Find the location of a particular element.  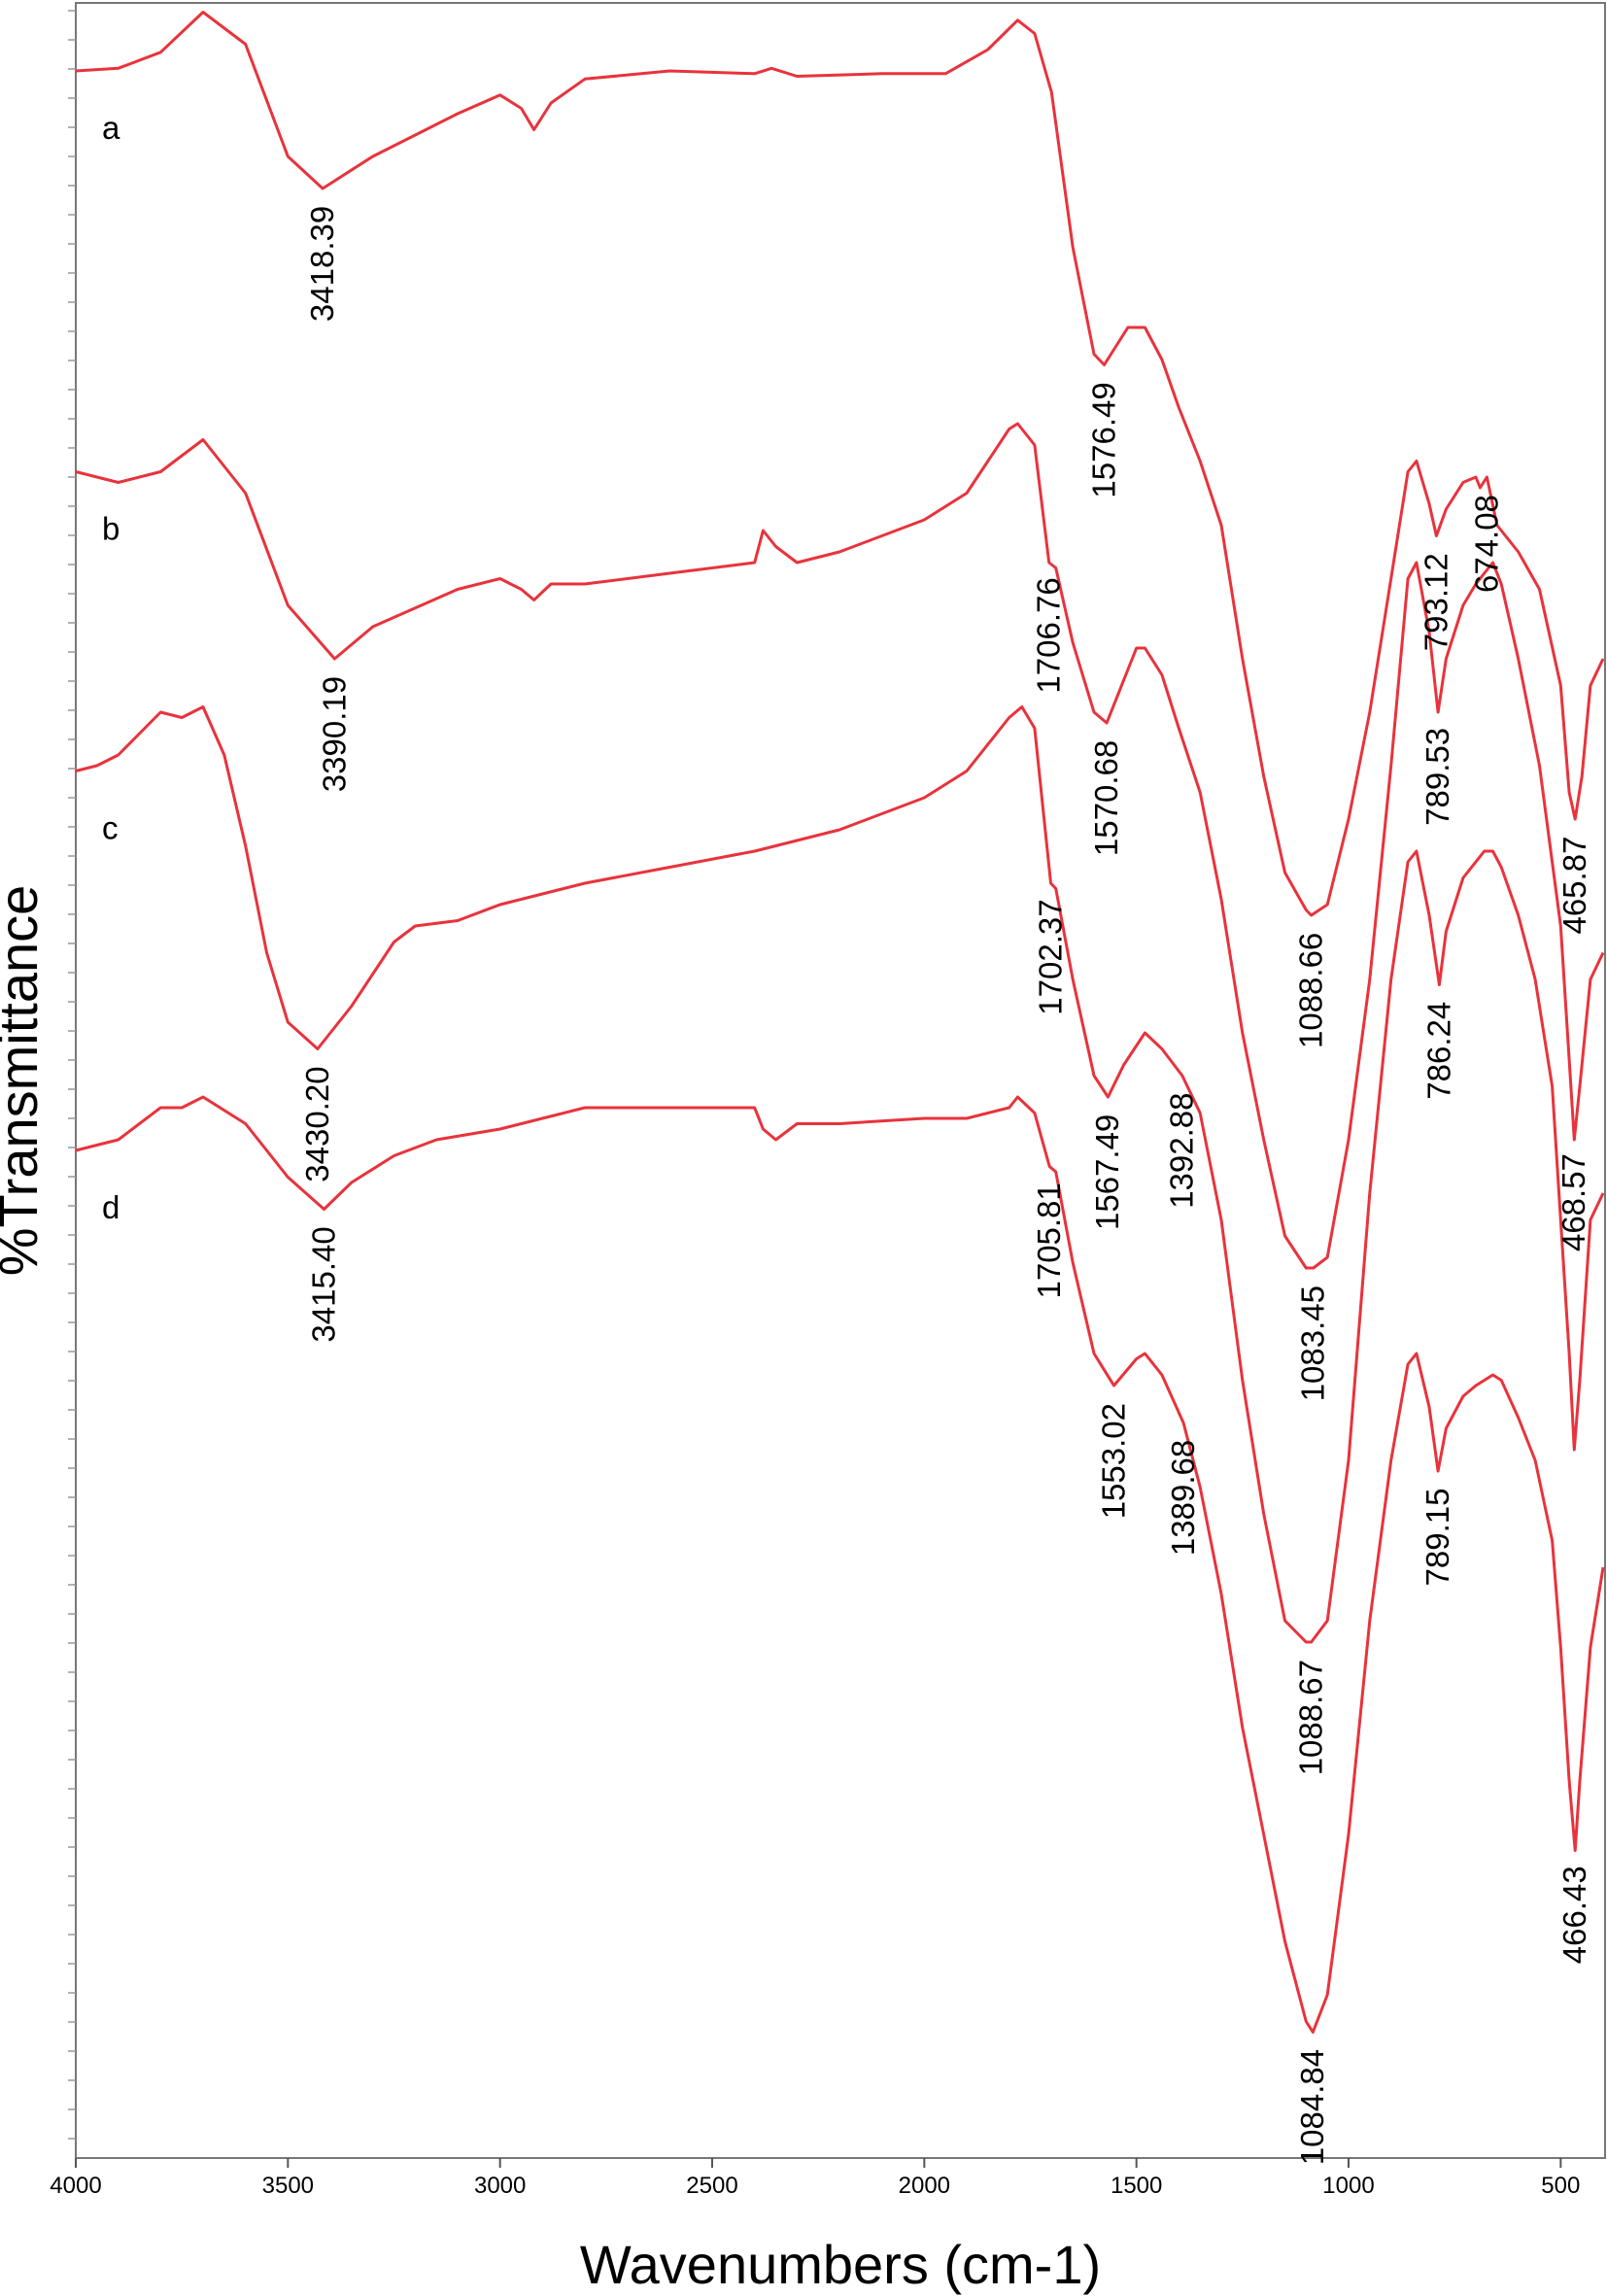

x-tick-label: 2500 is located at coordinates (711, 2186).